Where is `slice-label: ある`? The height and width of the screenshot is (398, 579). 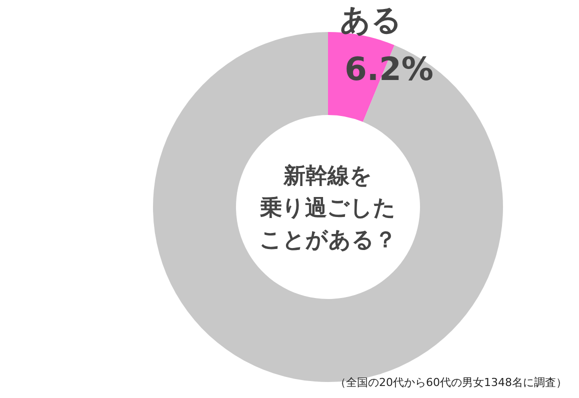
slice-label: ある is located at coordinates (371, 20).